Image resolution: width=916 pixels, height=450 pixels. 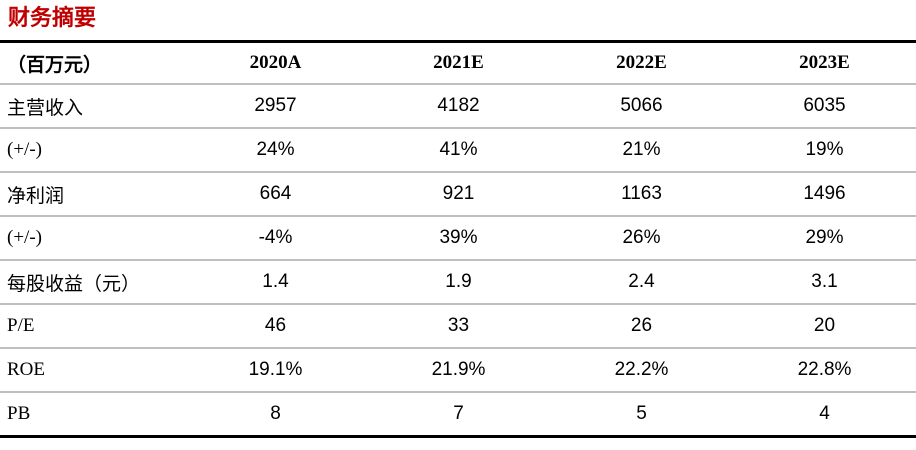 I want to click on table-cell: 24%, so click(x=275, y=150).